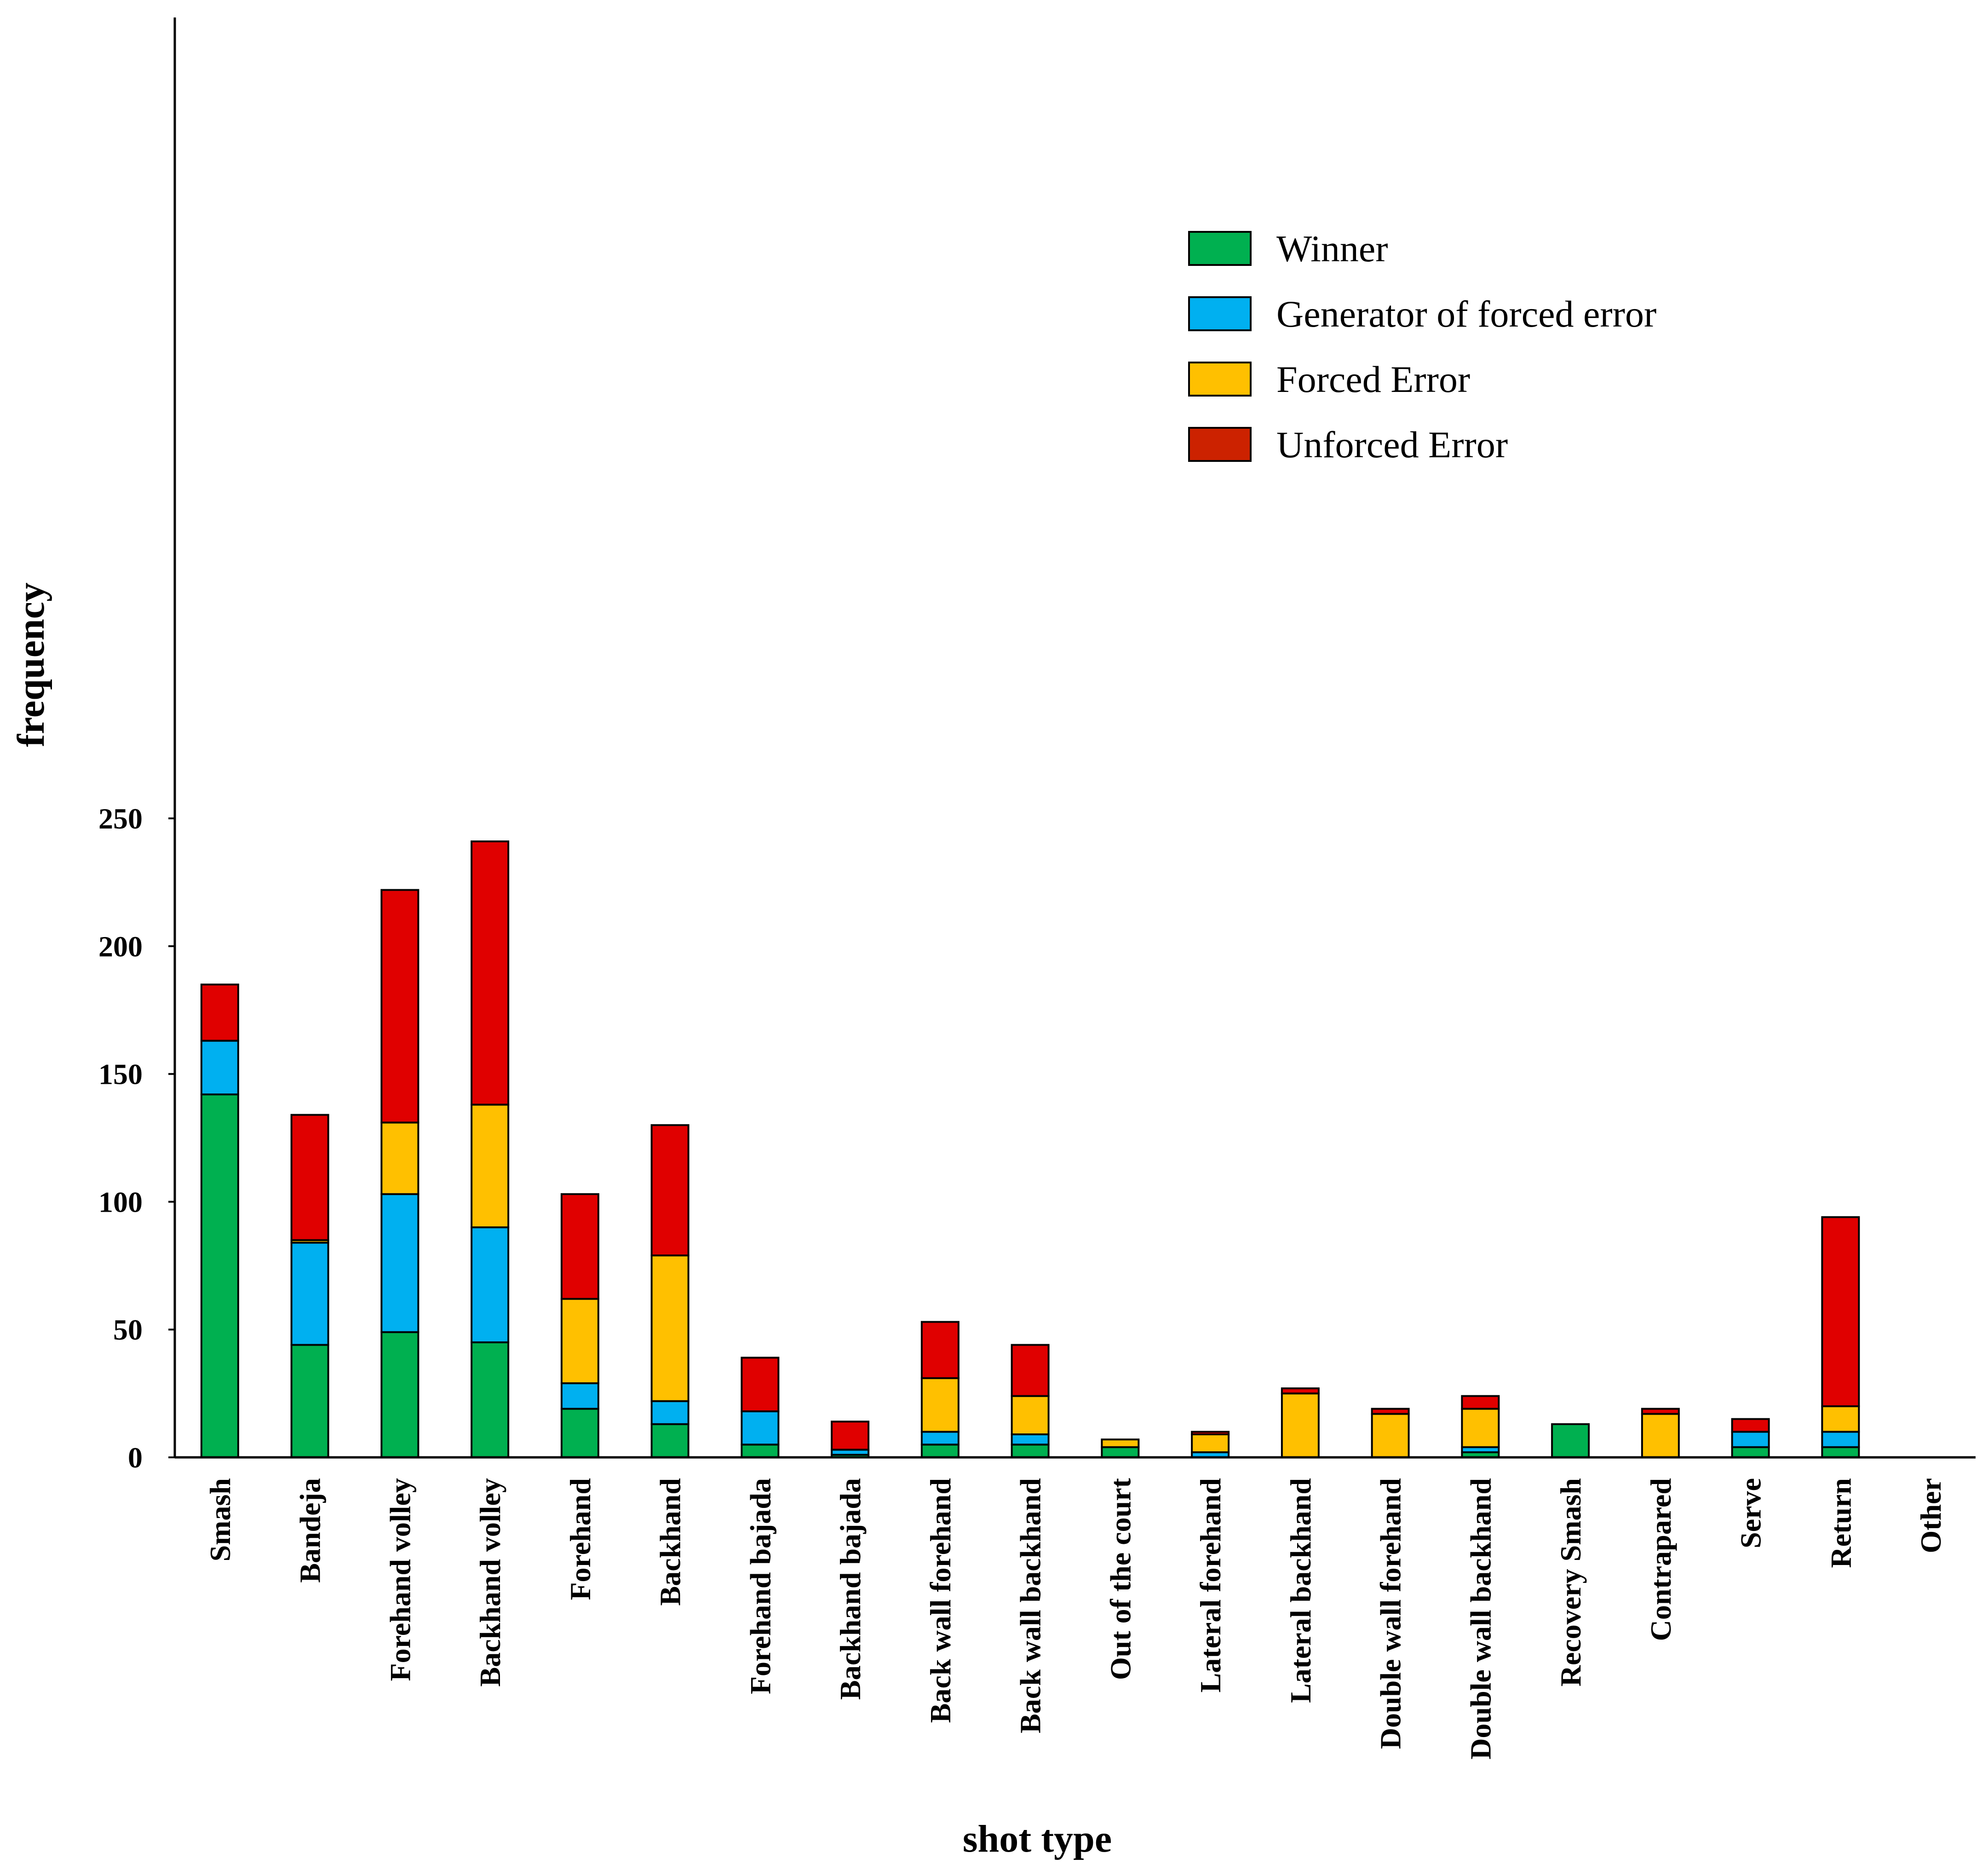 The height and width of the screenshot is (1870, 1988). What do you see at coordinates (400, 1579) in the screenshot?
I see `x-tick-label: Forehand volley` at bounding box center [400, 1579].